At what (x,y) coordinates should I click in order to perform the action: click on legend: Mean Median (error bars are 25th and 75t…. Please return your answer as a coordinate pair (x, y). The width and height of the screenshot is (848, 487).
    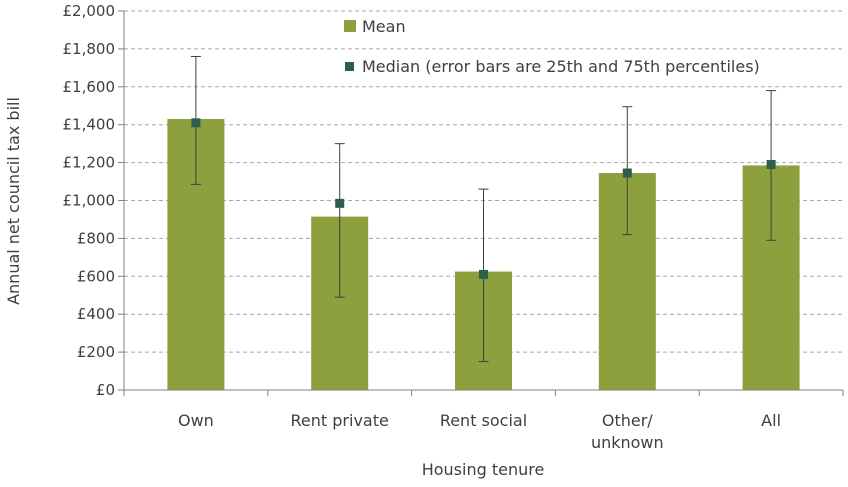
    Looking at the image, I should click on (552, 46).